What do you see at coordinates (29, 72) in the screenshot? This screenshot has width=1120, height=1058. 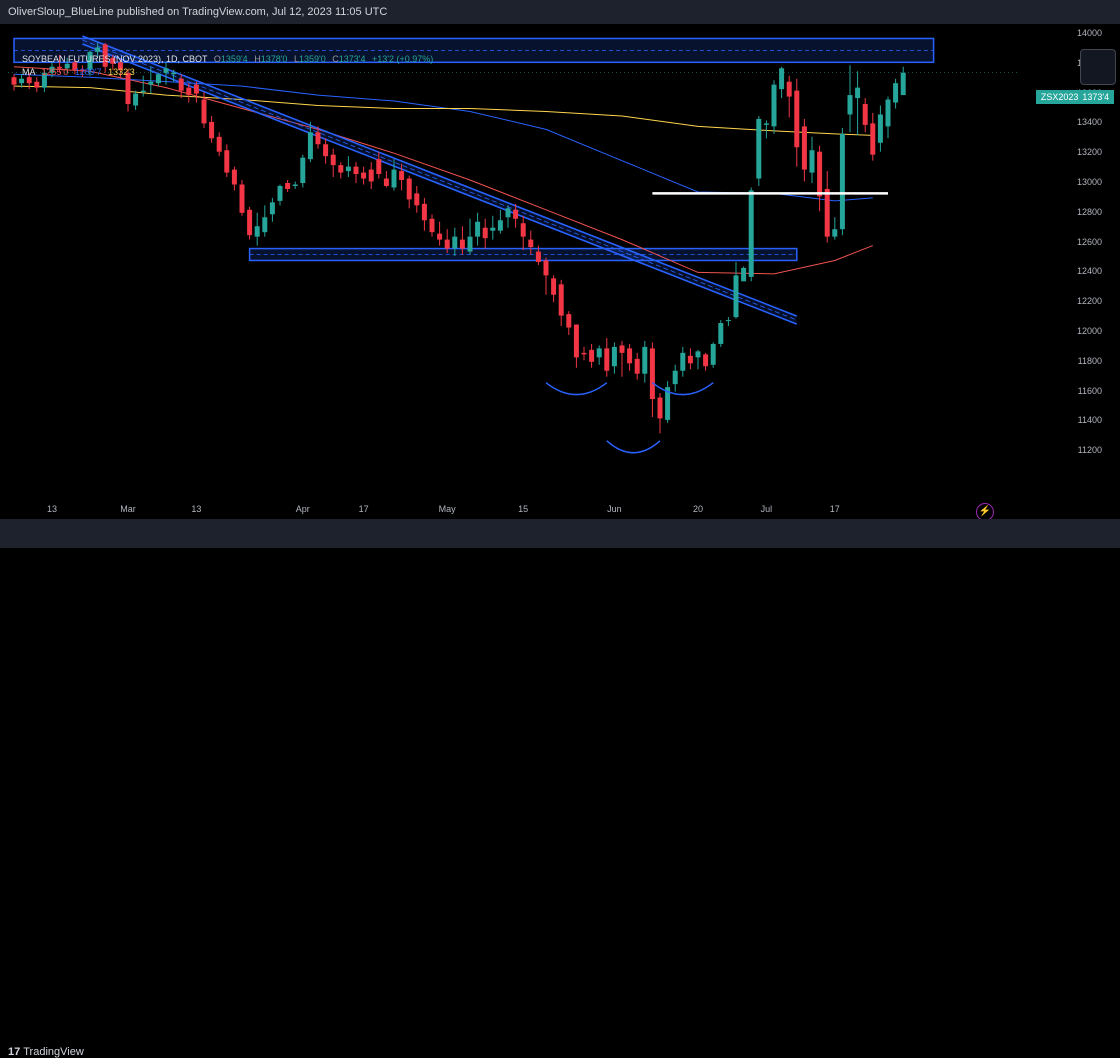 I see `ma-label: MA` at bounding box center [29, 72].